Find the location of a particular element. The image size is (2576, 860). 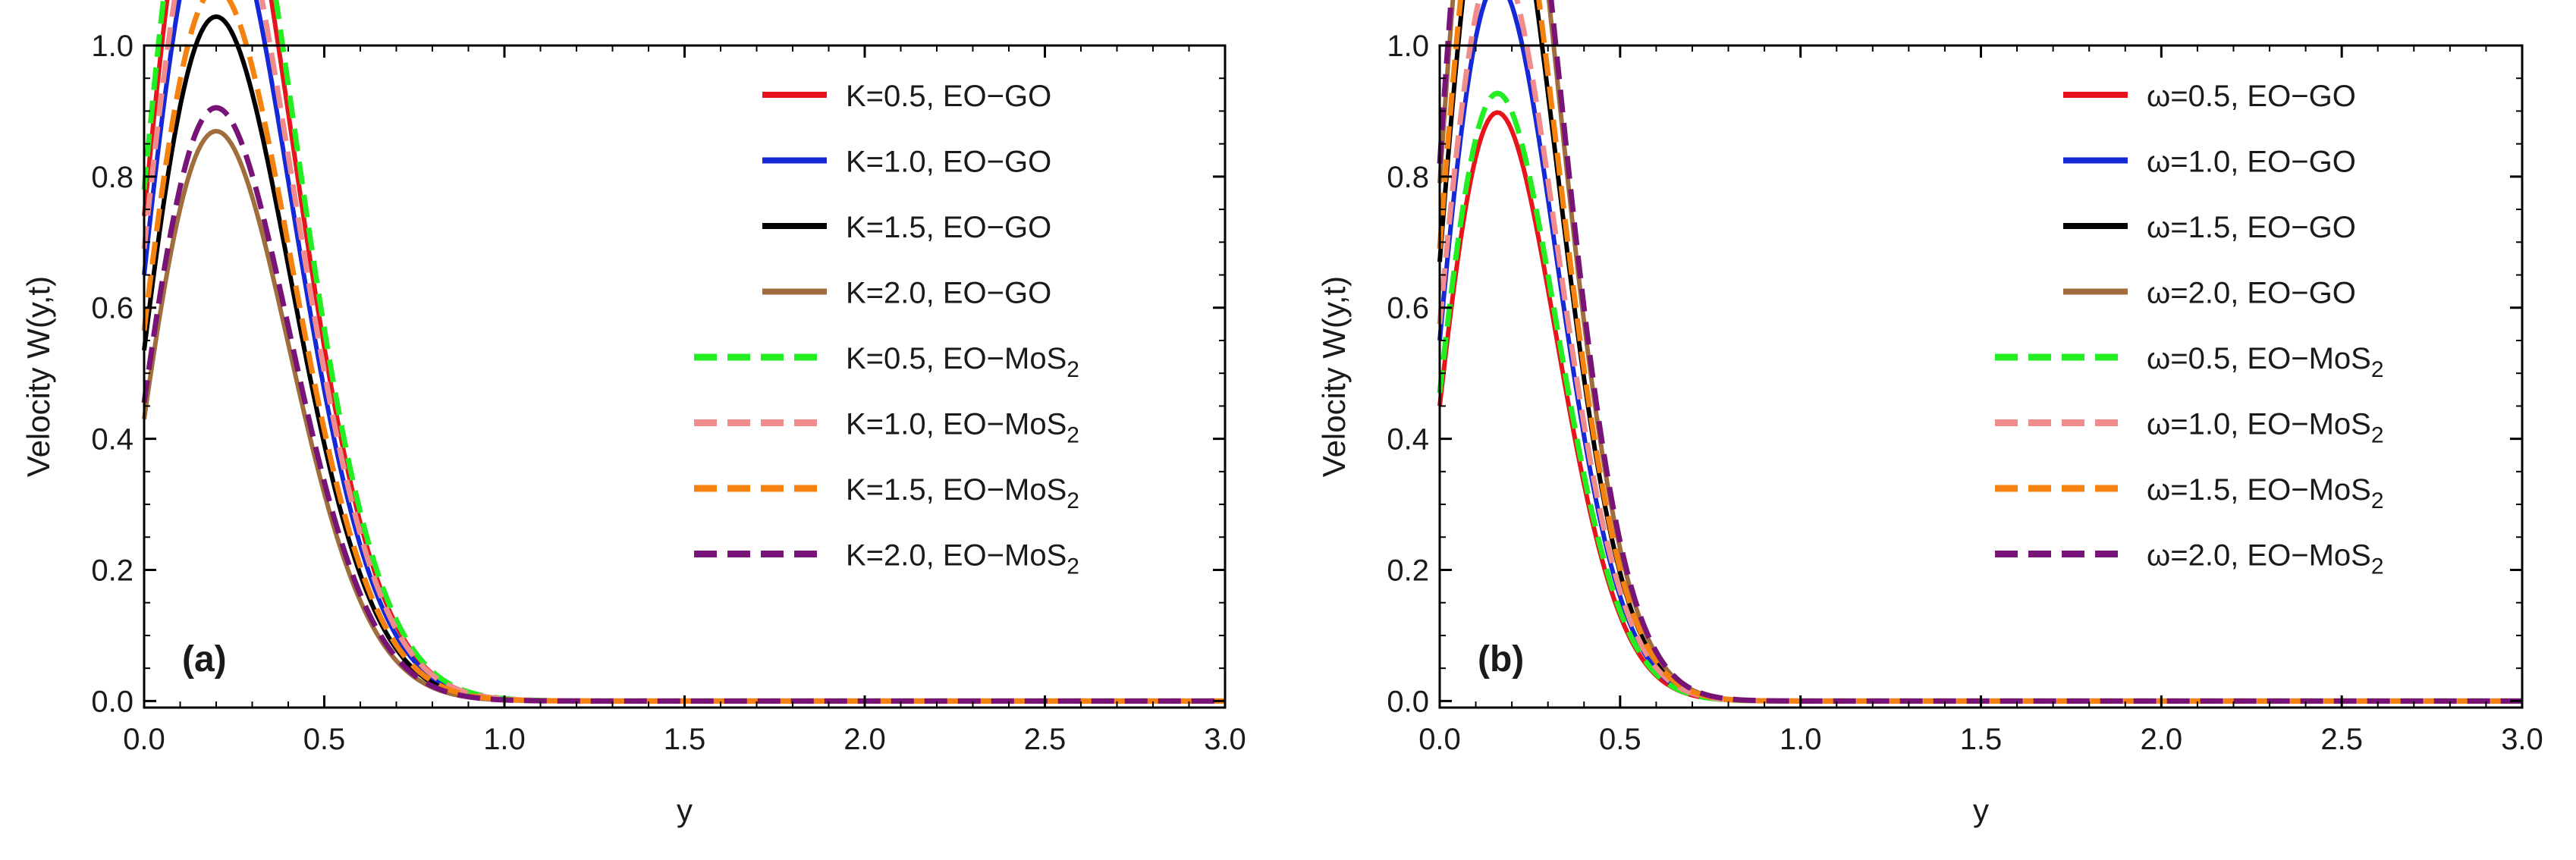

panel-label: (a) is located at coordinates (204, 659).